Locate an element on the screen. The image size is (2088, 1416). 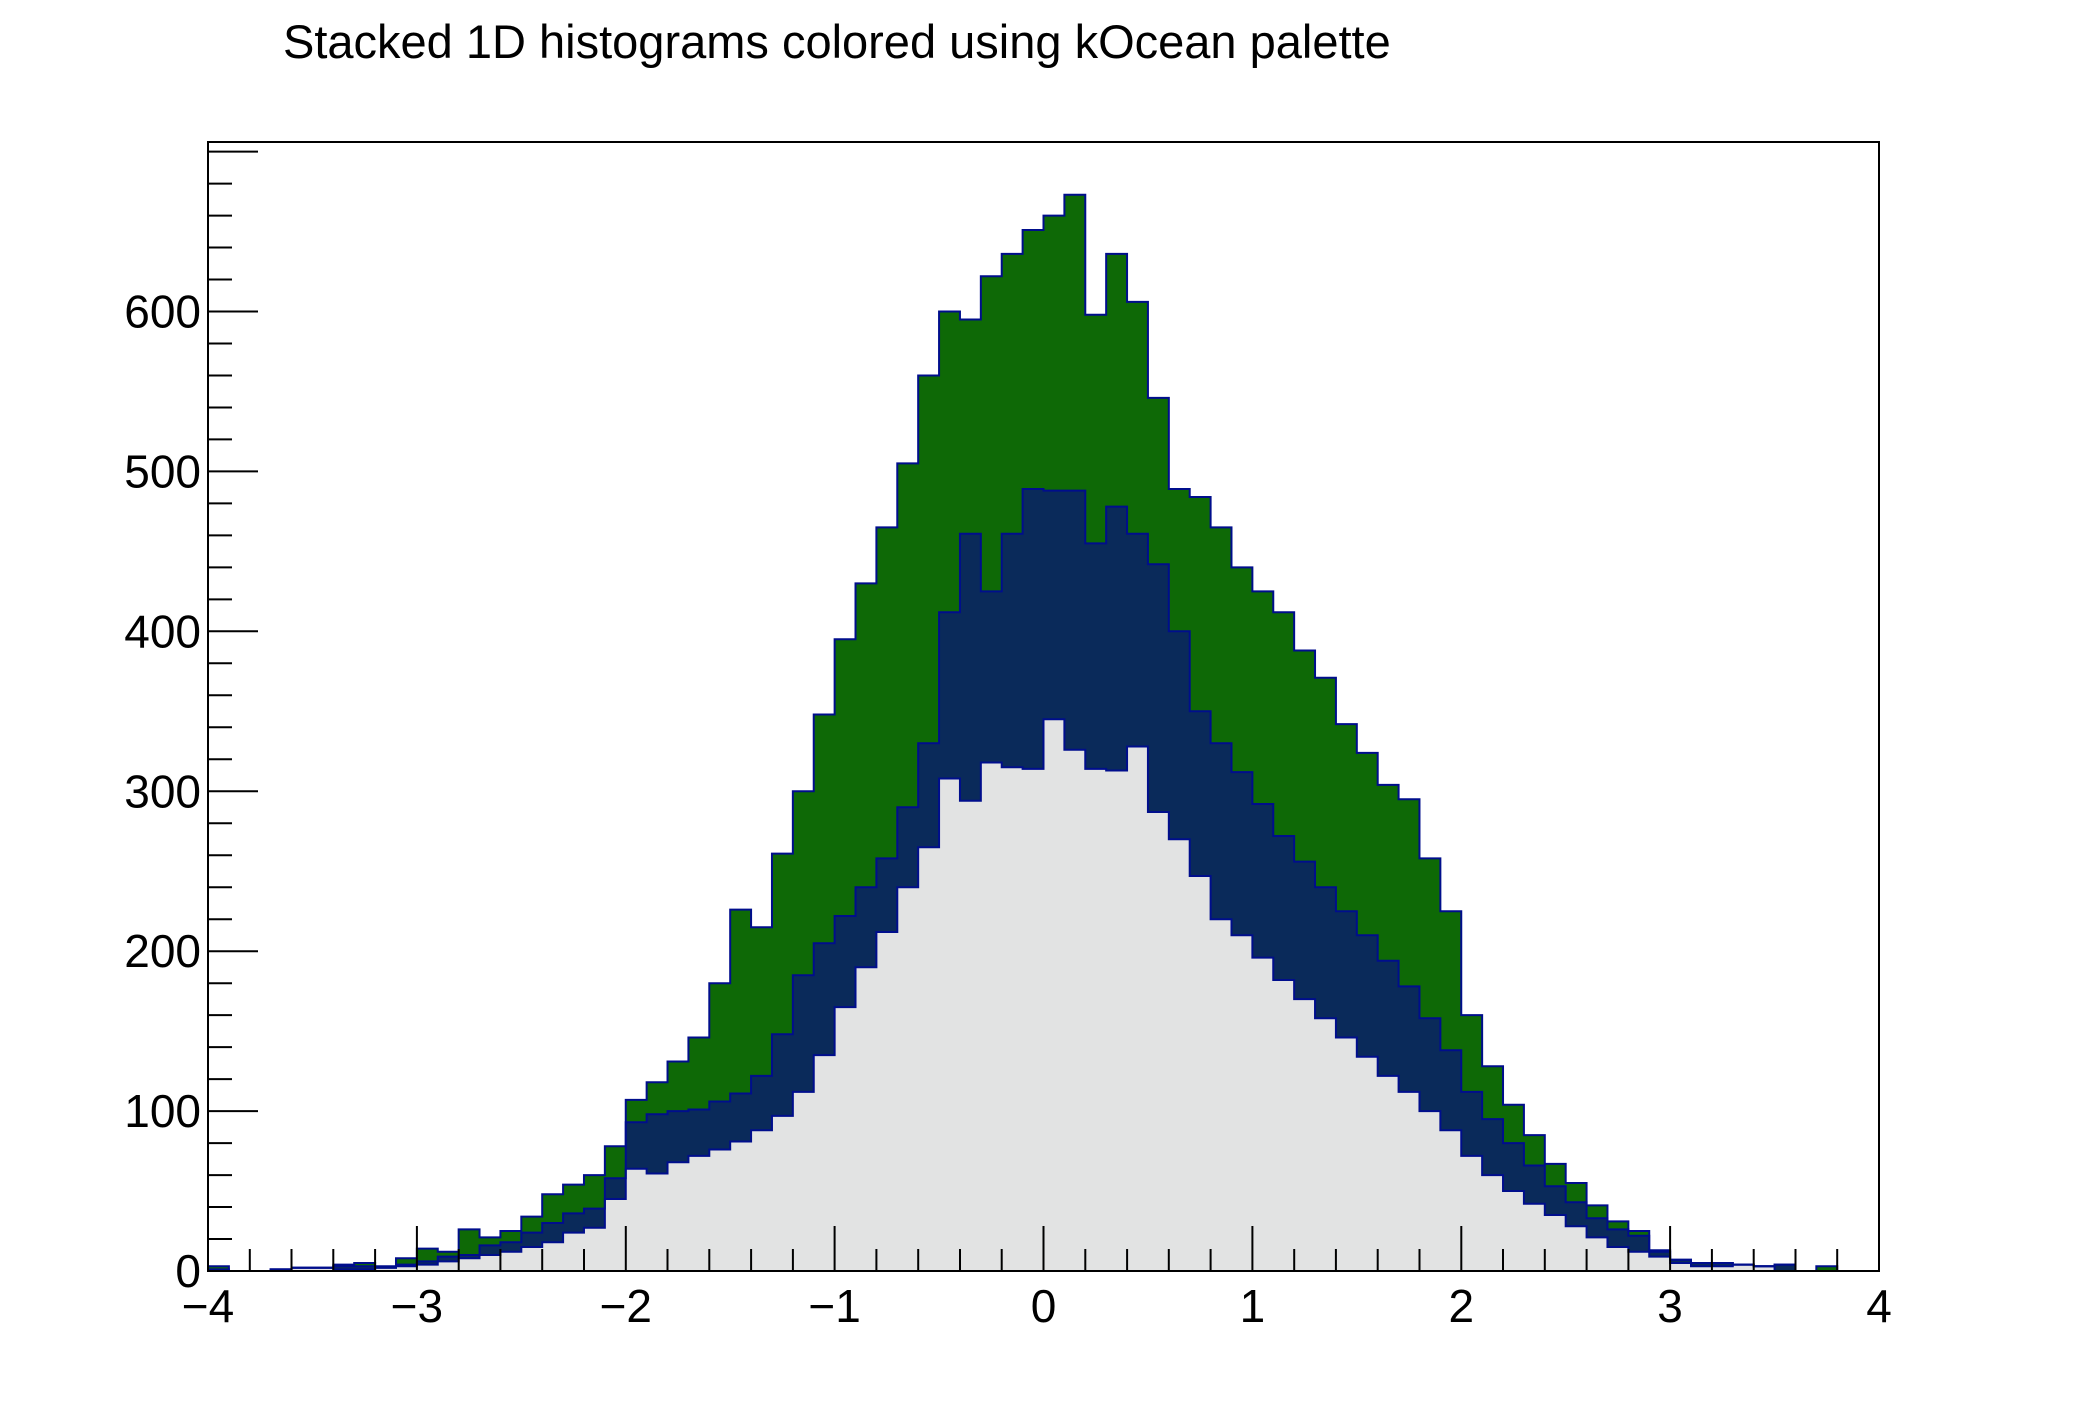
svg-text: 1 is located at coordinates (1253, 1306).